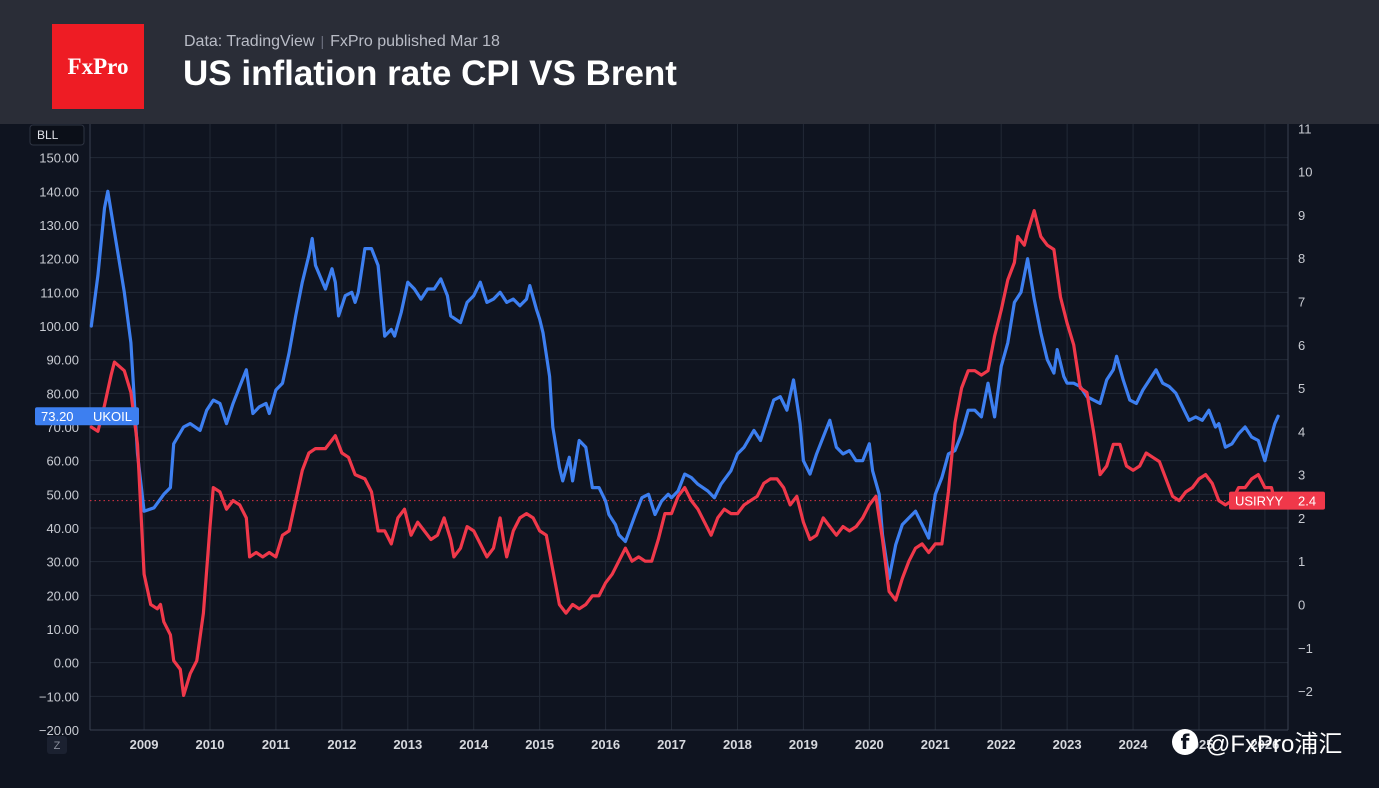 The height and width of the screenshot is (788, 1379). I want to click on left-tick-label-14: 120.00, so click(59, 259).